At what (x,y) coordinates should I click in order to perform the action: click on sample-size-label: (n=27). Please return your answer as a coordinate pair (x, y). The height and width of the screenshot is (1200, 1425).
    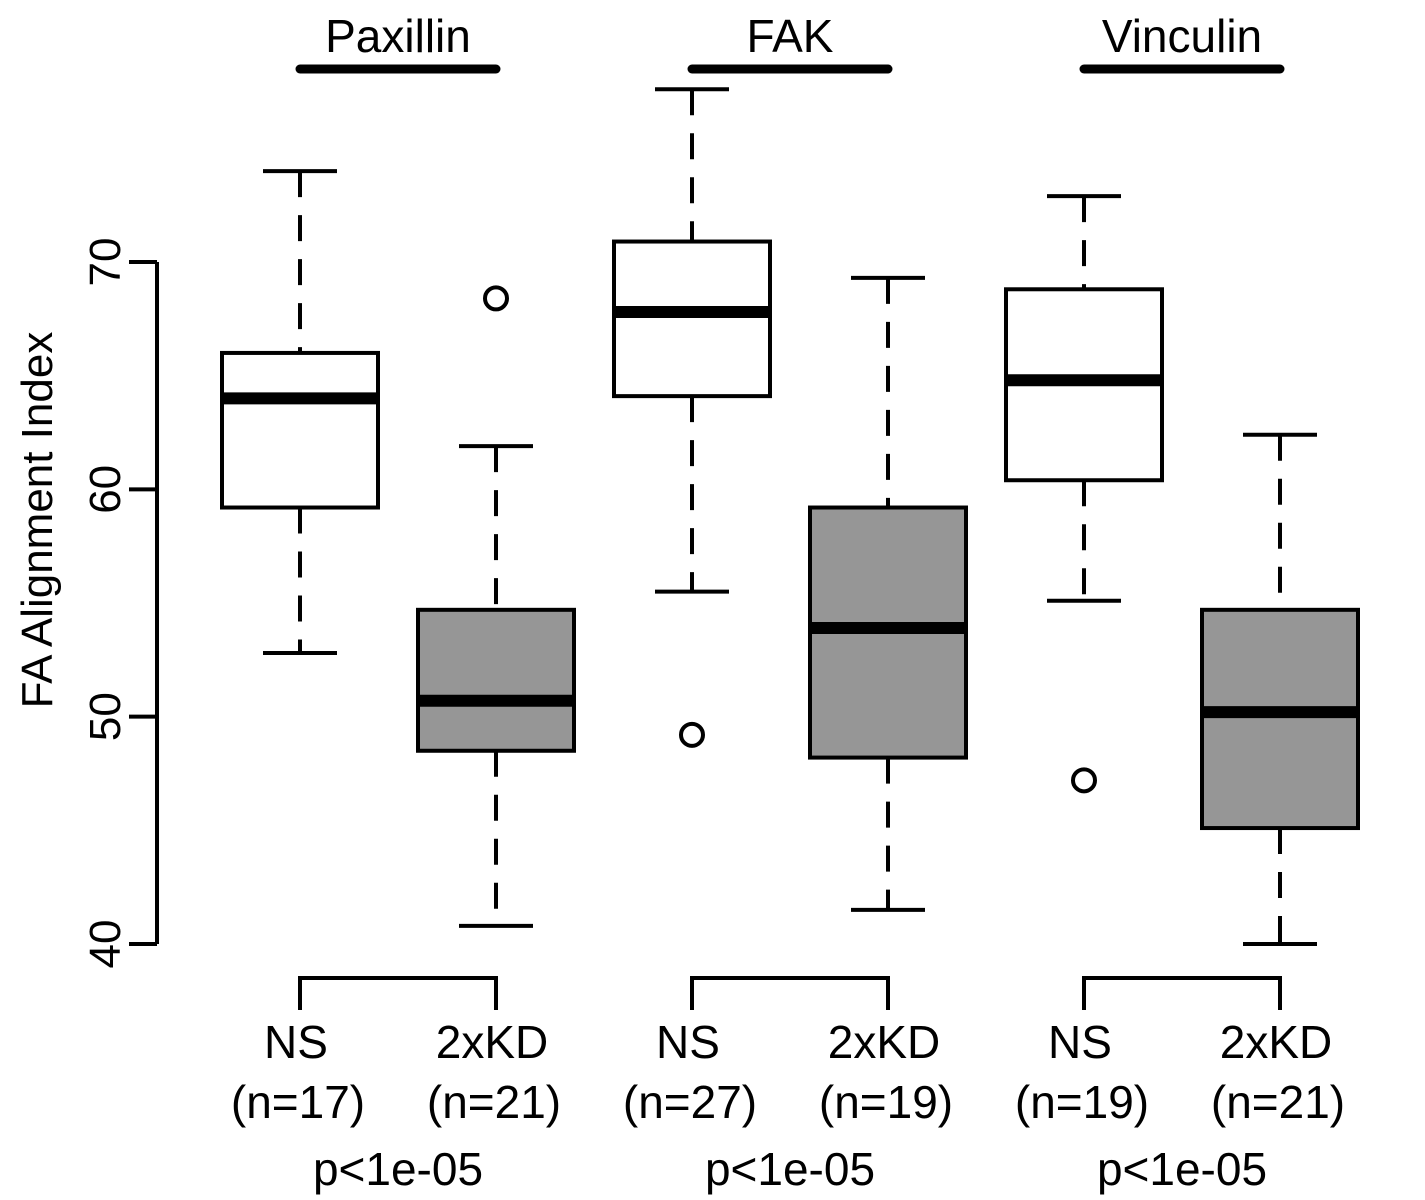
    Looking at the image, I should click on (690, 1102).